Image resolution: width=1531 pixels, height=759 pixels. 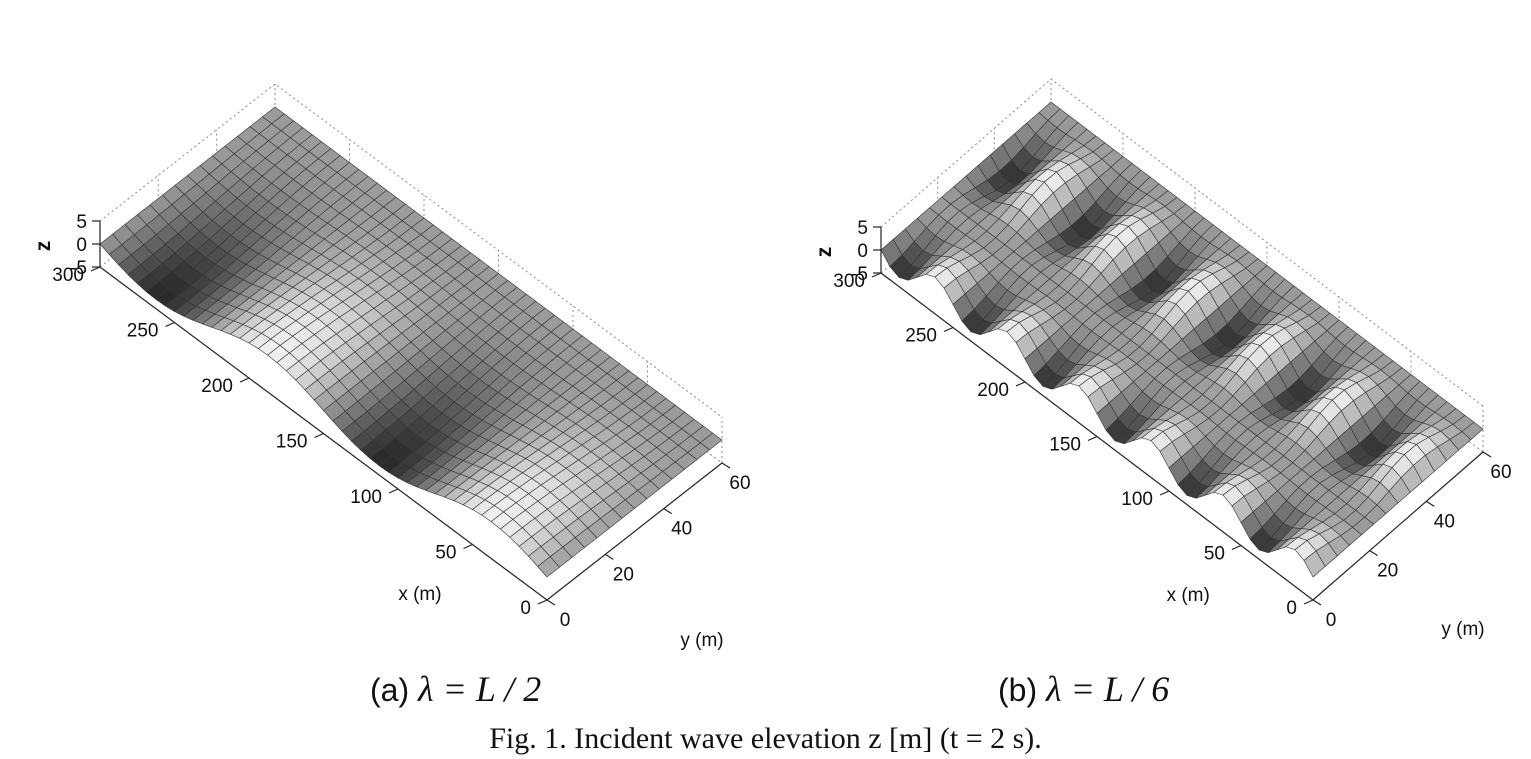 I want to click on subtitle-a-math: λ = L / 2, so click(x=480, y=689).